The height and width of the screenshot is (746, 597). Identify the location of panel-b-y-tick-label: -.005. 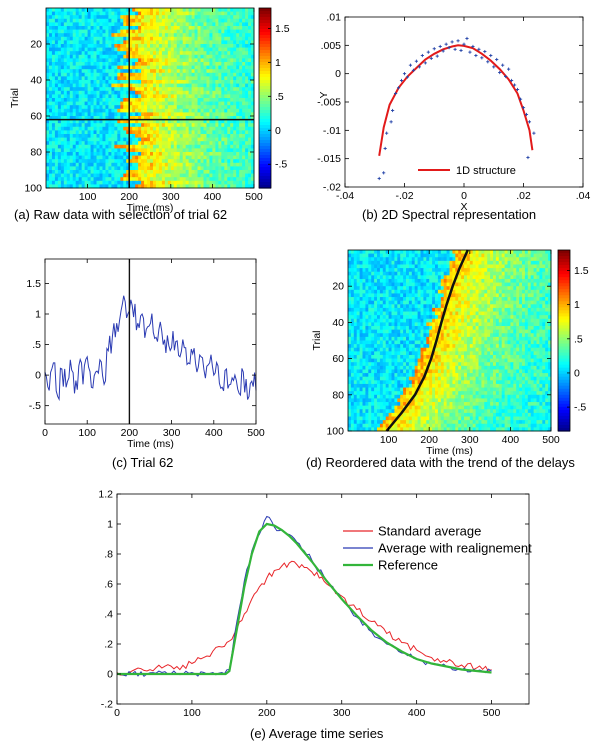
(329, 103).